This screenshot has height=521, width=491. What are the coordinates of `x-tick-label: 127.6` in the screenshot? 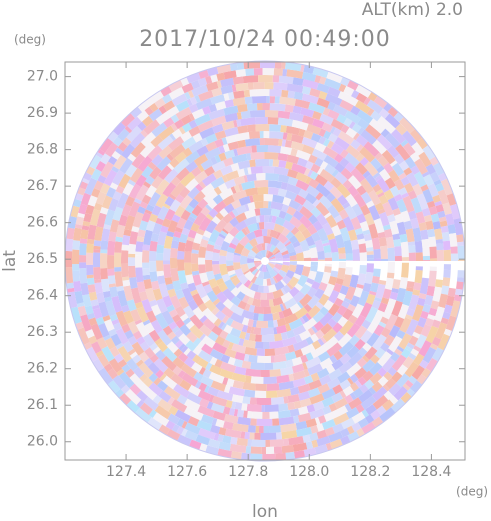 It's located at (187, 472).